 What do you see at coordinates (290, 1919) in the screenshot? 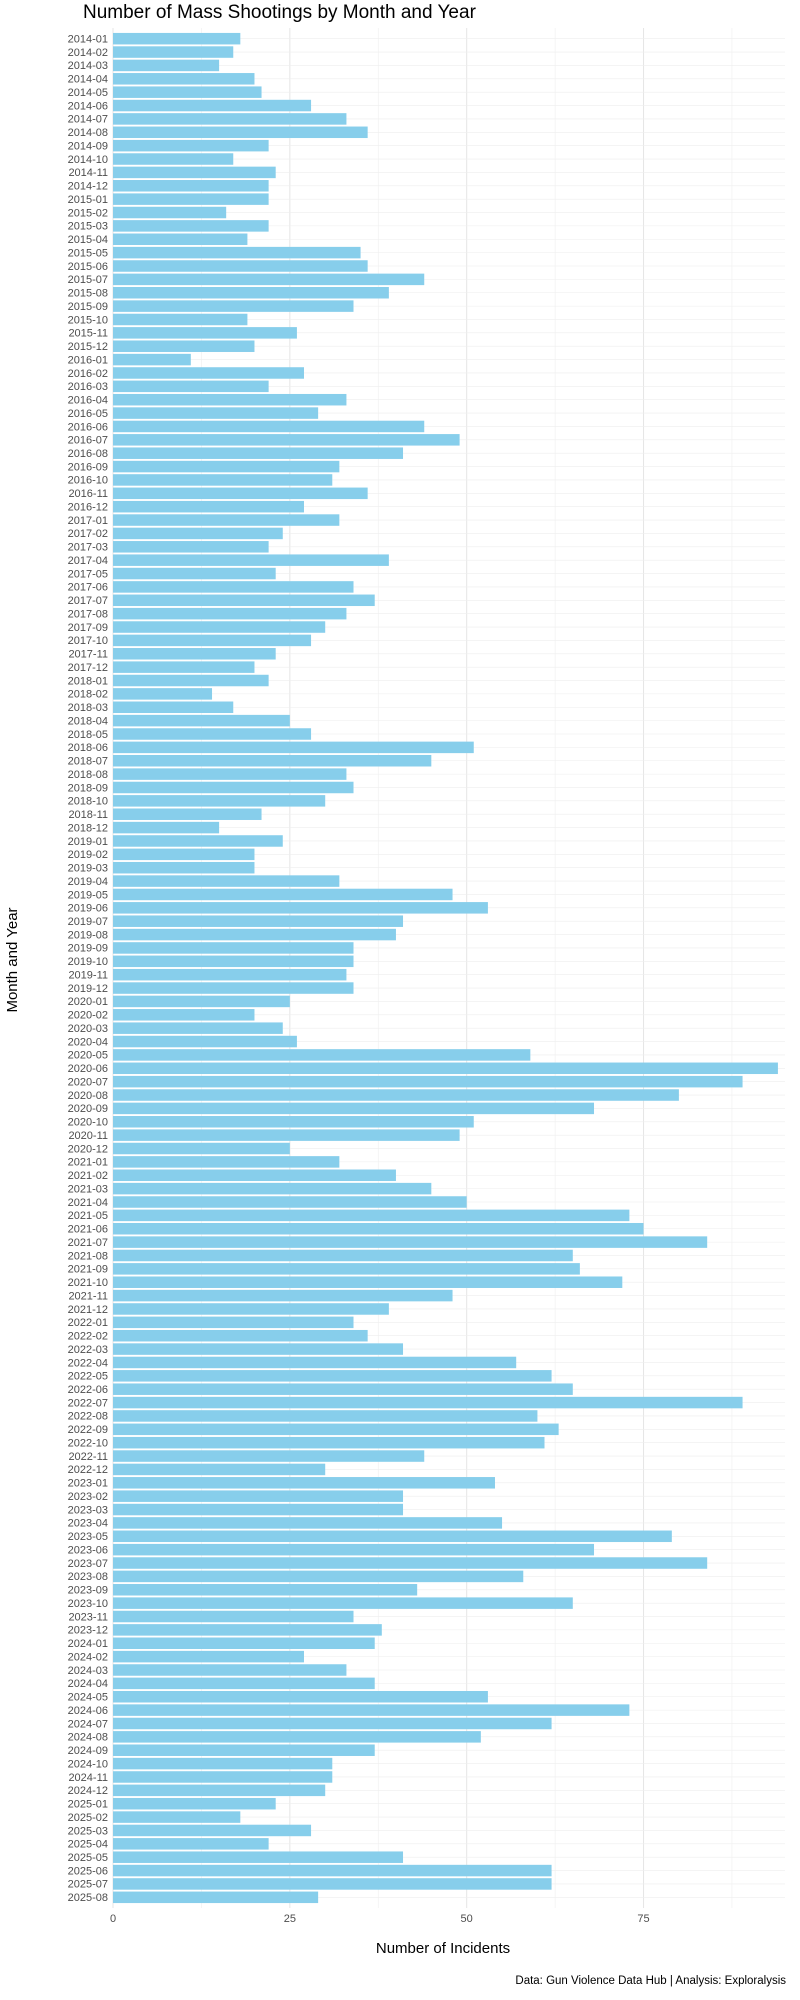
I see `x-tick-label: 25` at bounding box center [290, 1919].